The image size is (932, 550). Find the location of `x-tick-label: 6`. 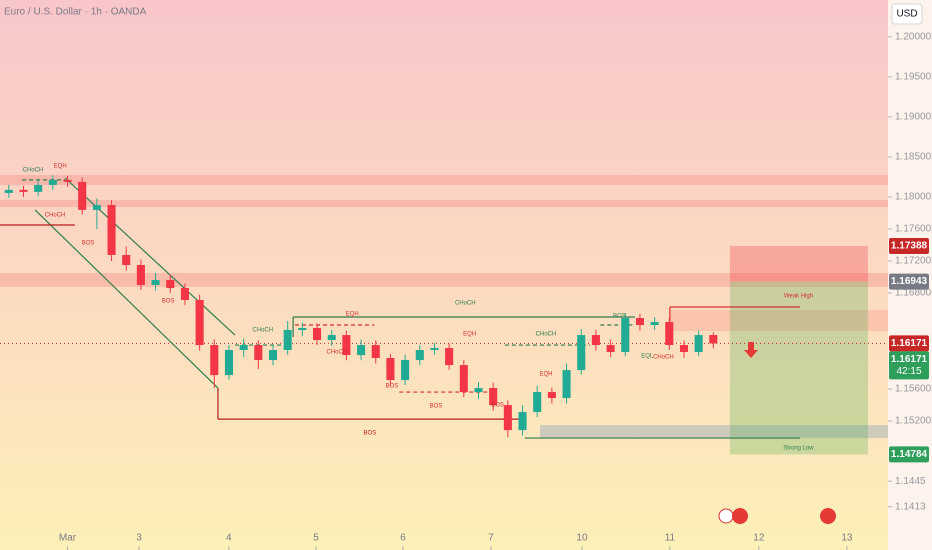

x-tick-label: 6 is located at coordinates (403, 538).